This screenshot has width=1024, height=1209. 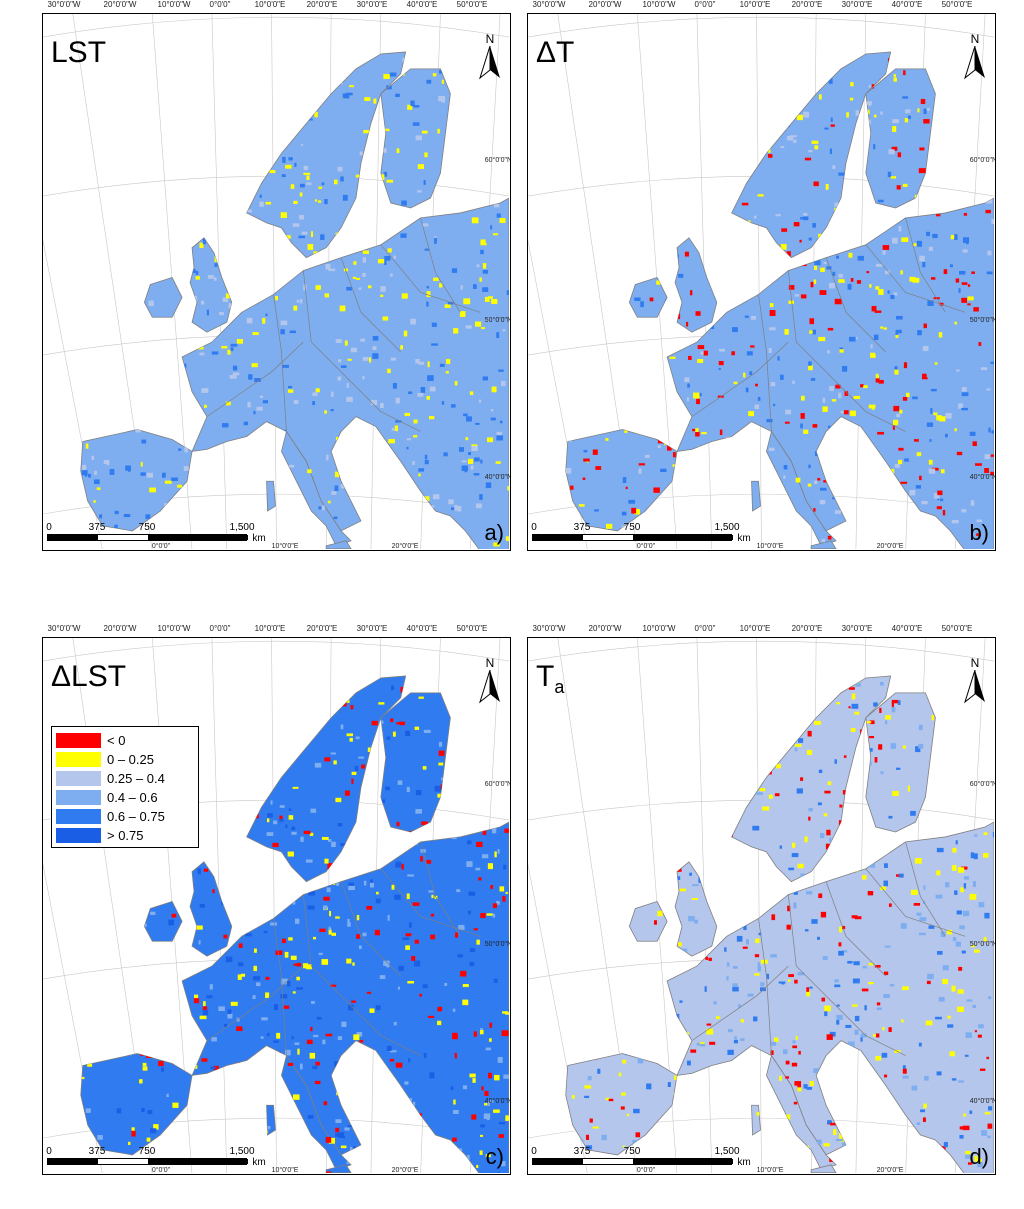 I want to click on panel-label: c), so click(x=495, y=1157).